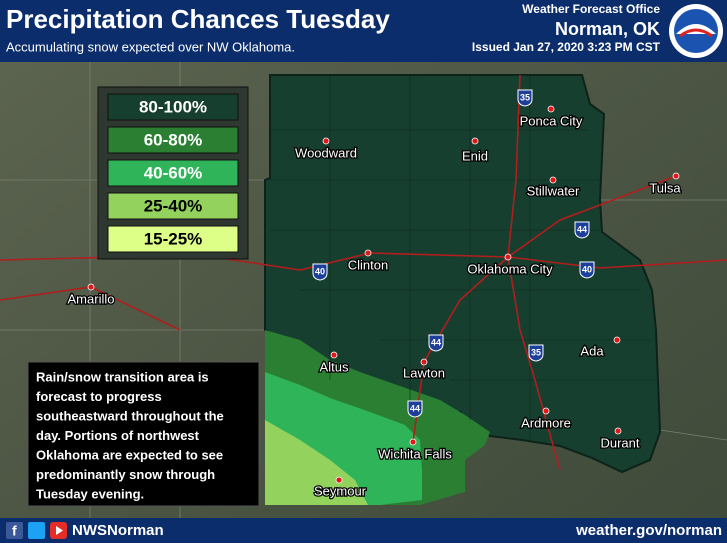  I want to click on city-label: Wichita Falls, so click(415, 453).